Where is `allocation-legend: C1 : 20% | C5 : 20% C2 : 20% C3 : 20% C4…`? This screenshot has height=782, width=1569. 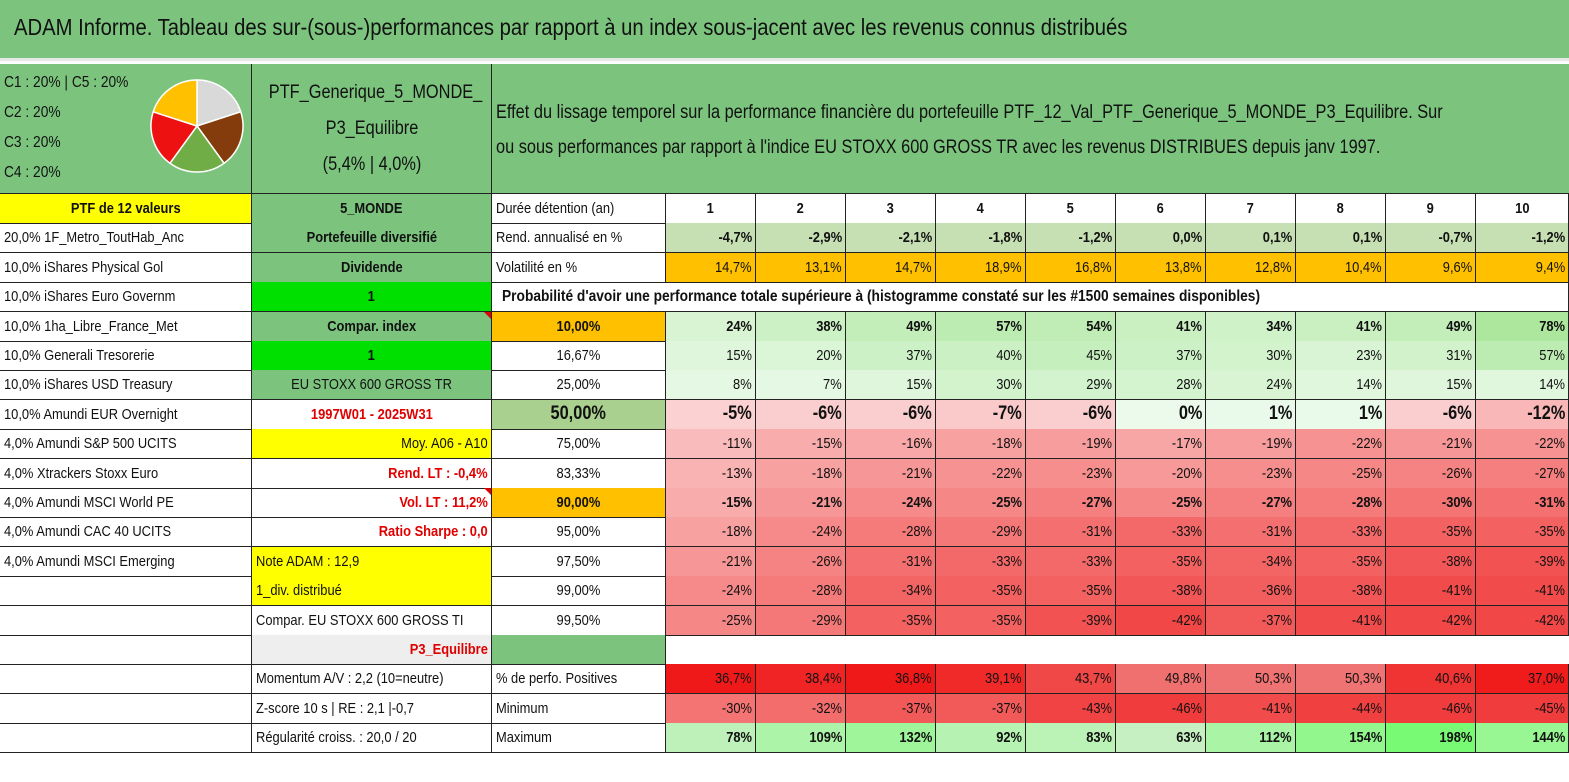
allocation-legend: C1 : 20% | C5 : 20% C2 : 20% C3 : 20% C4… is located at coordinates (126, 129).